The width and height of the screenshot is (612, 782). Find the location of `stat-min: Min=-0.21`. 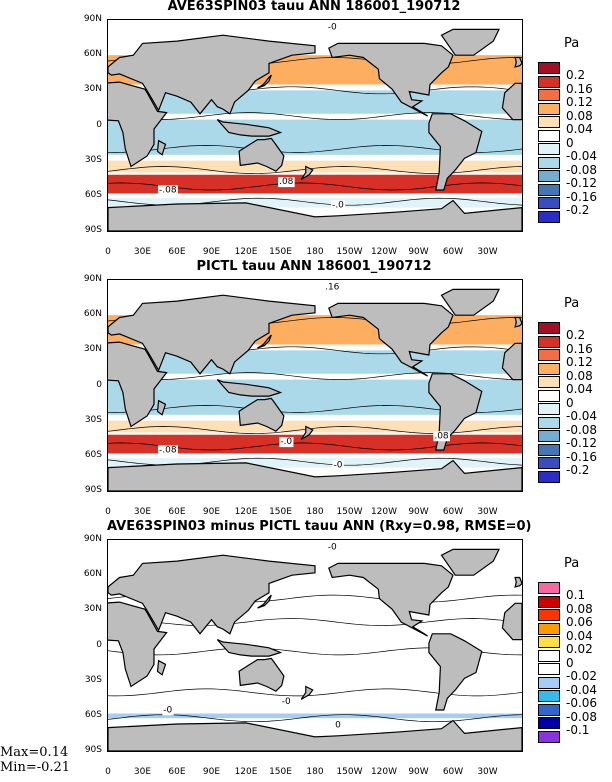

stat-min: Min=-0.21 is located at coordinates (35, 767).